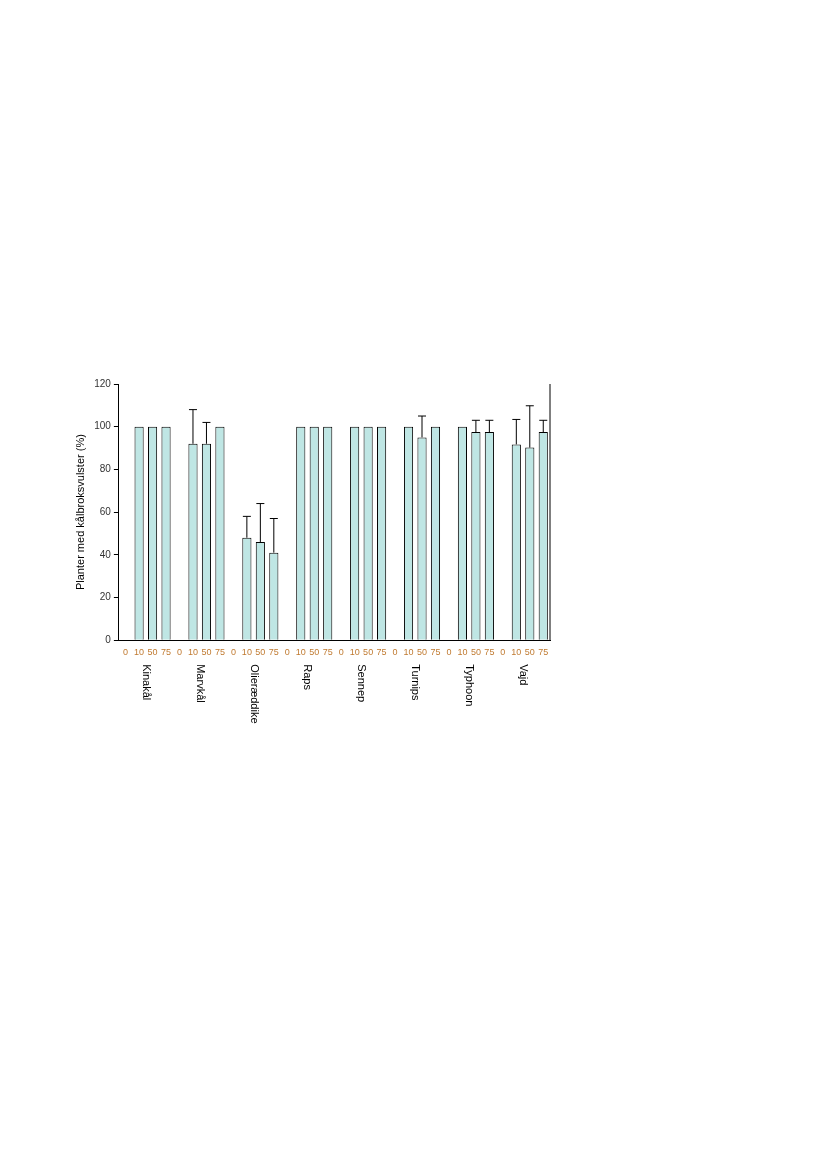  Describe the element at coordinates (108, 639) in the screenshot. I see `y-tick-label: 0` at that location.